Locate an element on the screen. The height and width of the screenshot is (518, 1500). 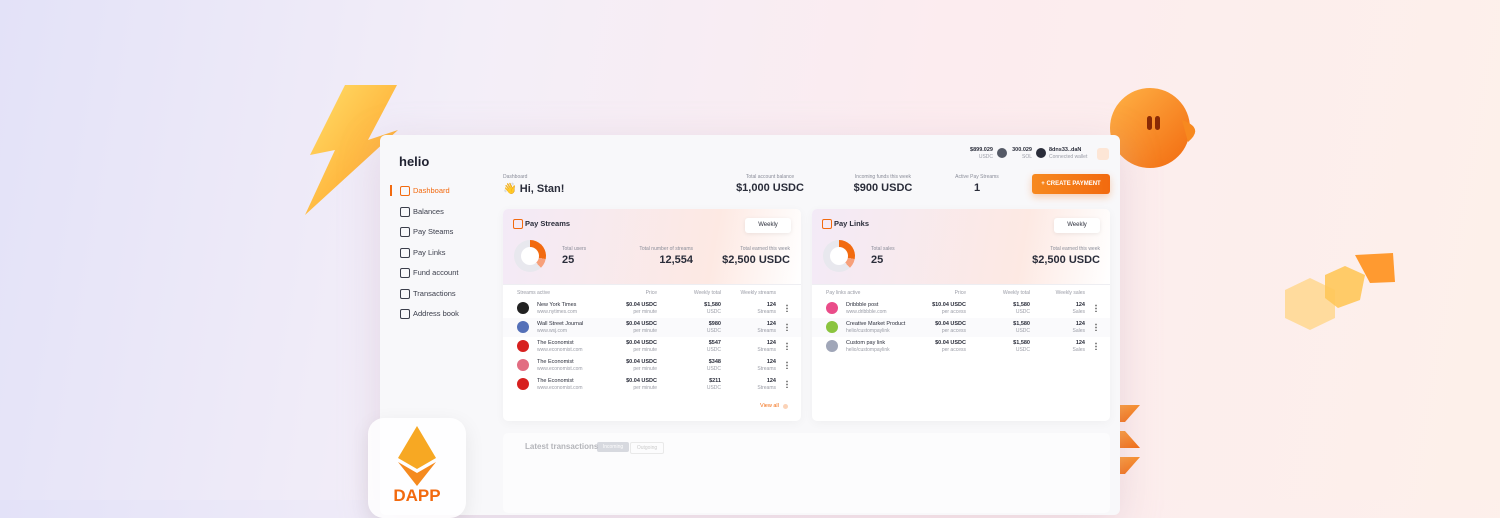
stat-value: $900 USDC is located at coordinates (883, 188).